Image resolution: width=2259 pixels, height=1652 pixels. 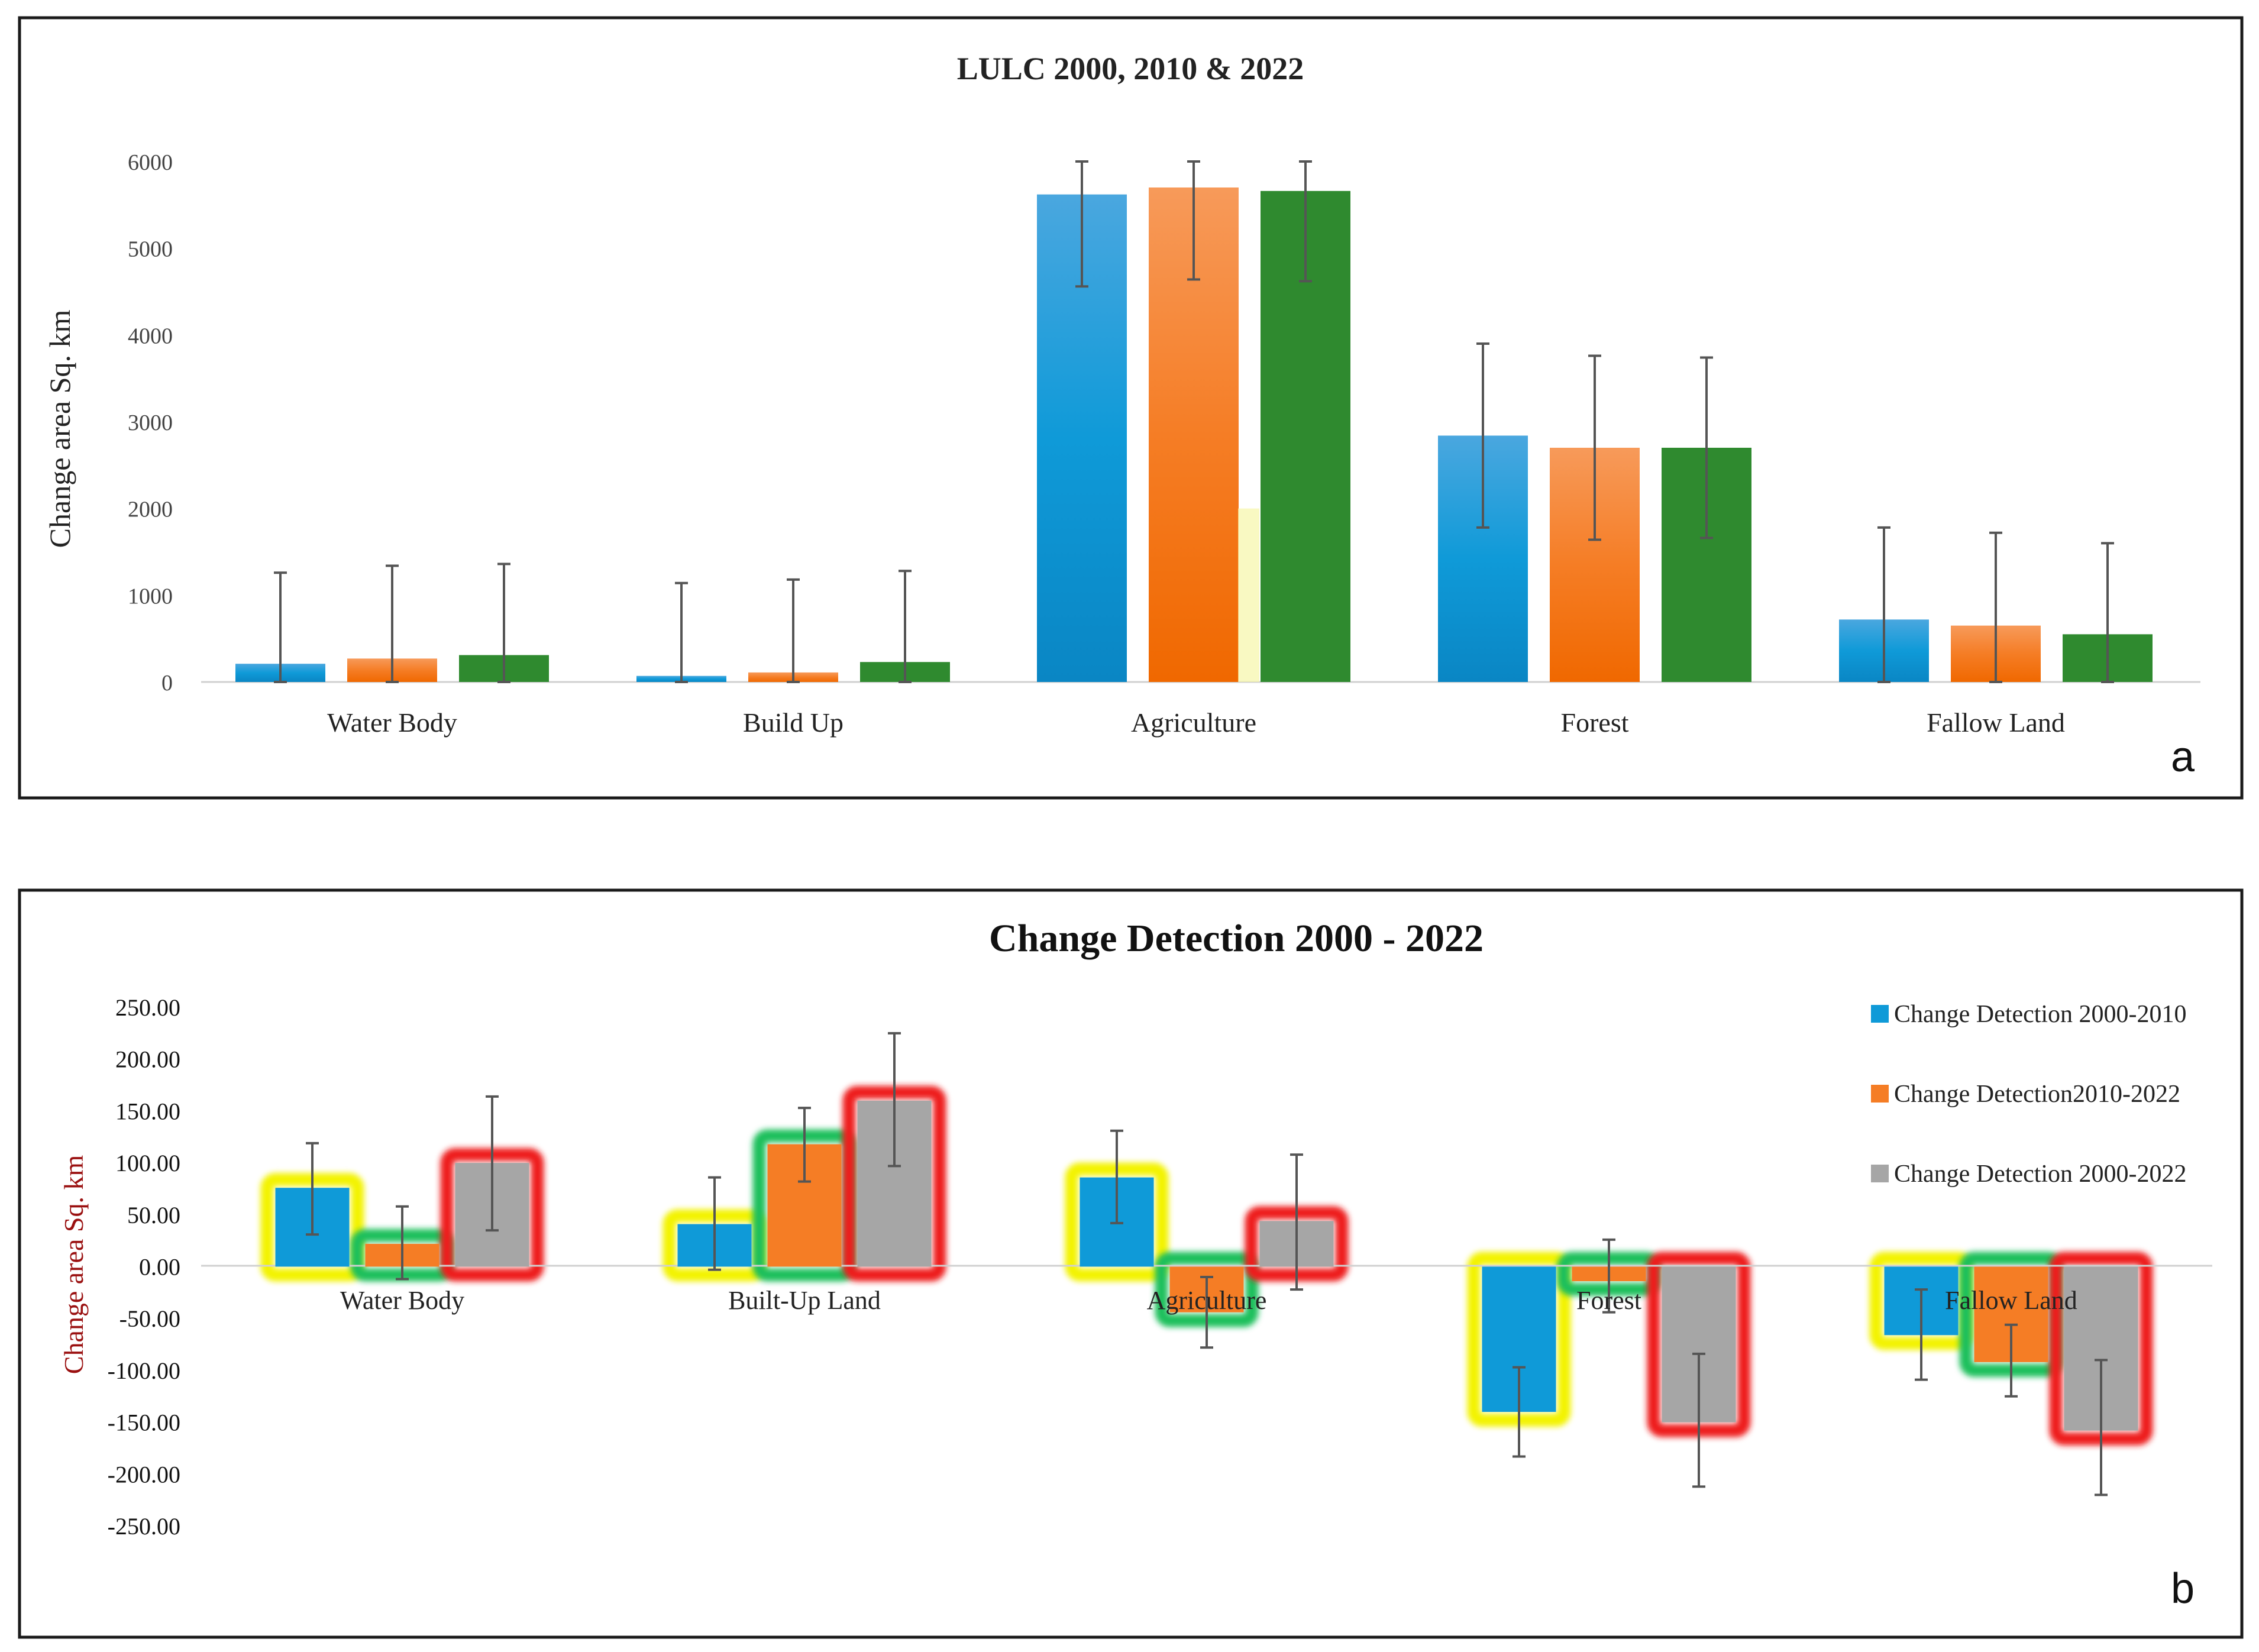 I want to click on panel-b-legend-item-3: Change Detection 2000-2022, so click(x=2029, y=1174).